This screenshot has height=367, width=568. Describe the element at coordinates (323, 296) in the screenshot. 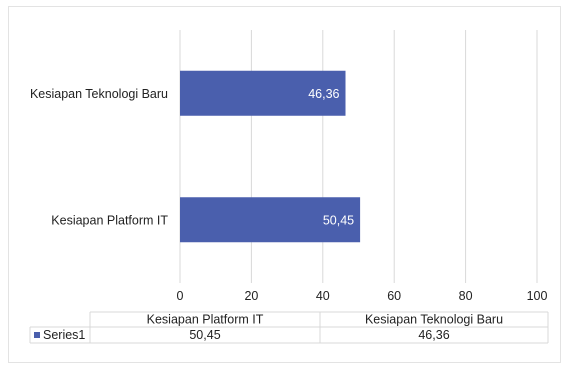

I see `x-tick-label: 40` at that location.